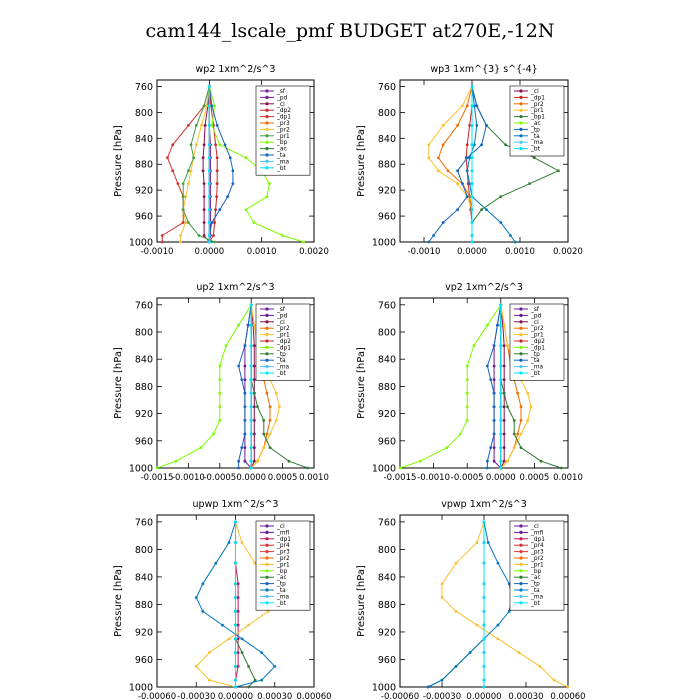  I want to click on legend-label: _pr2, so click(283, 559).